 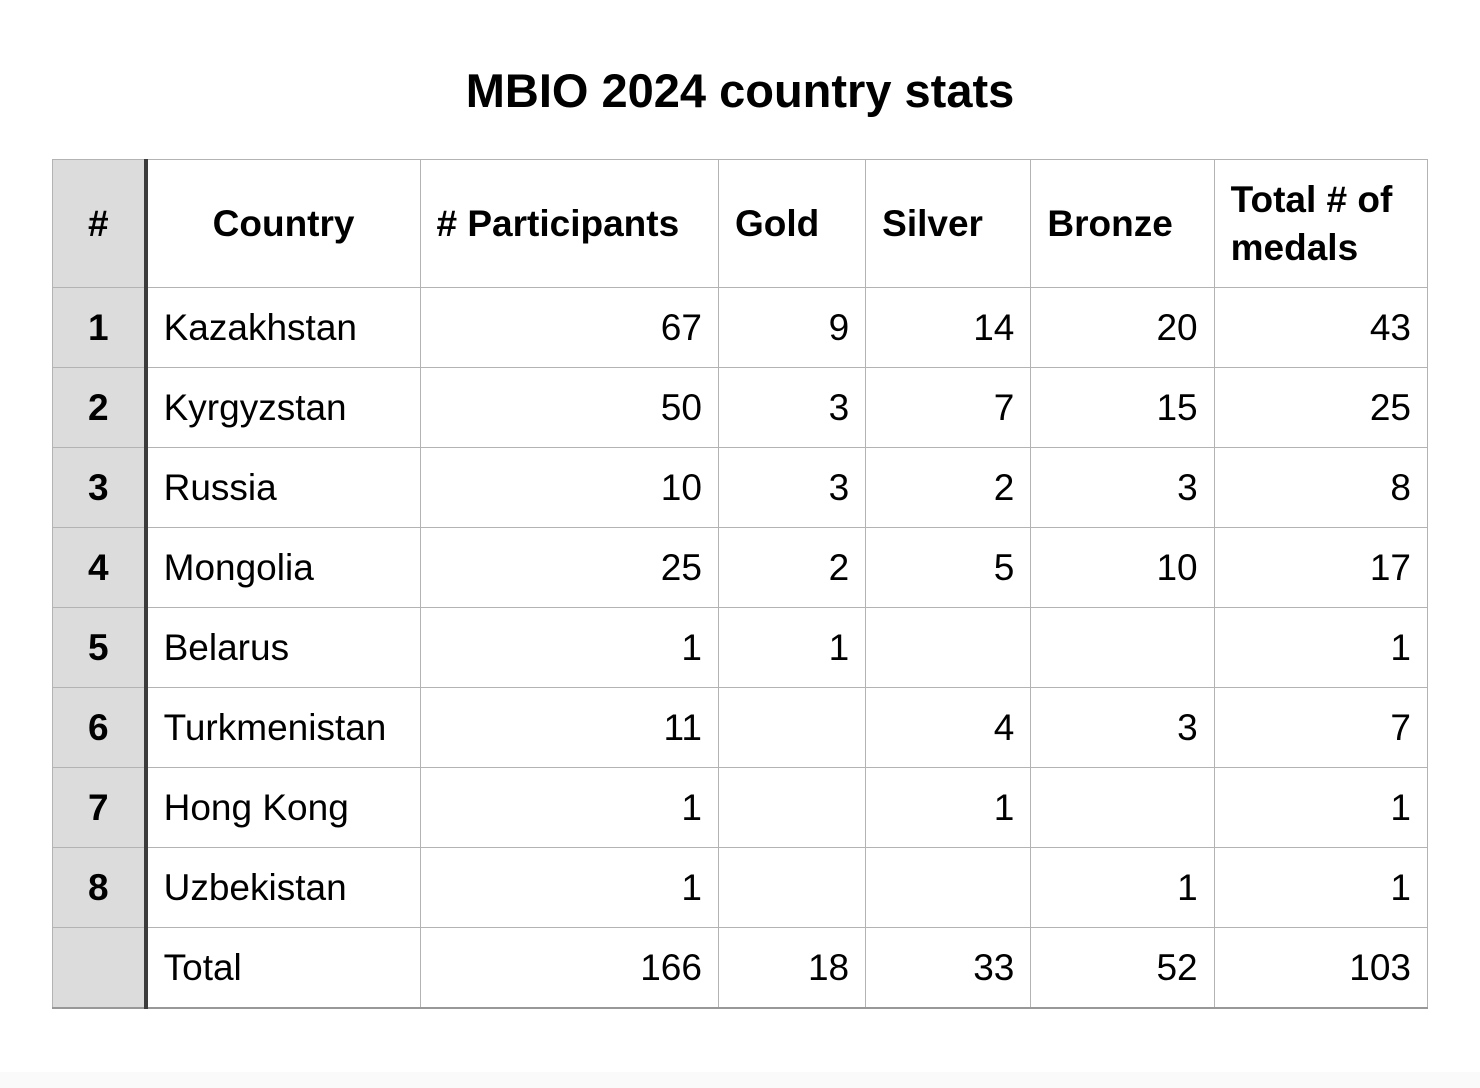 What do you see at coordinates (1321, 488) in the screenshot?
I see `cell-total: 8` at bounding box center [1321, 488].